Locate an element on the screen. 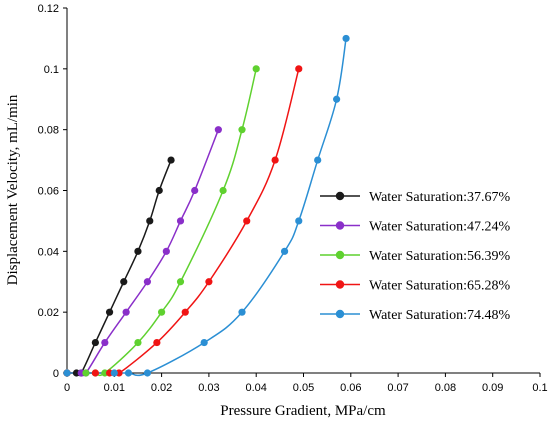 Image resolution: width=550 pixels, height=427 pixels. x-tick-label: 0.05 is located at coordinates (303, 388).